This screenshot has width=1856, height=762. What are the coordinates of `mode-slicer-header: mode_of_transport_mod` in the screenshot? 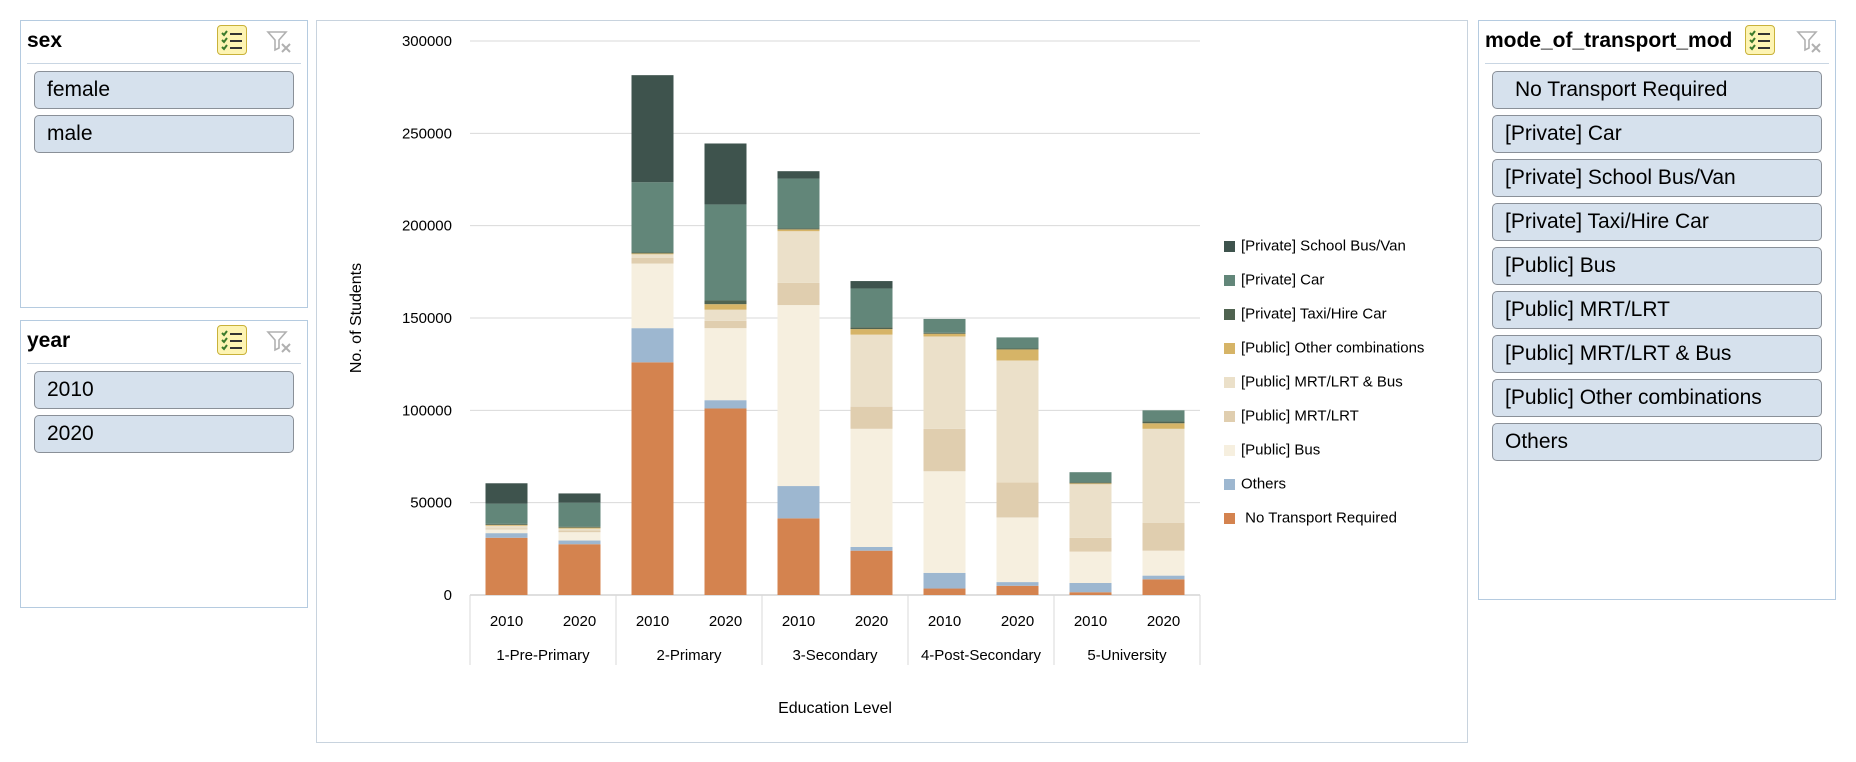 It's located at (1657, 43).